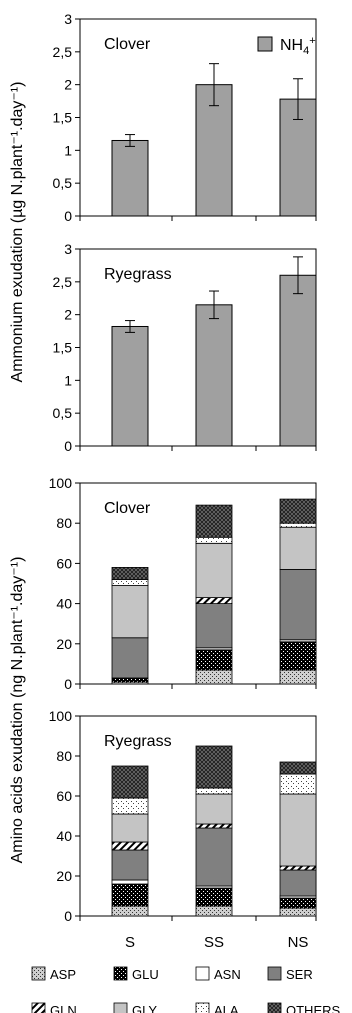 This screenshot has width=352, height=1013. What do you see at coordinates (130, 895) in the screenshot?
I see `segment-glu-s` at bounding box center [130, 895].